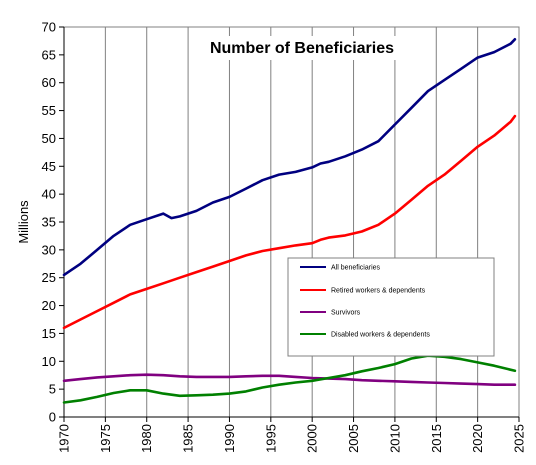  Describe the element at coordinates (378, 291) in the screenshot. I see `legend-label-retired: Retired workers & dependents` at that location.